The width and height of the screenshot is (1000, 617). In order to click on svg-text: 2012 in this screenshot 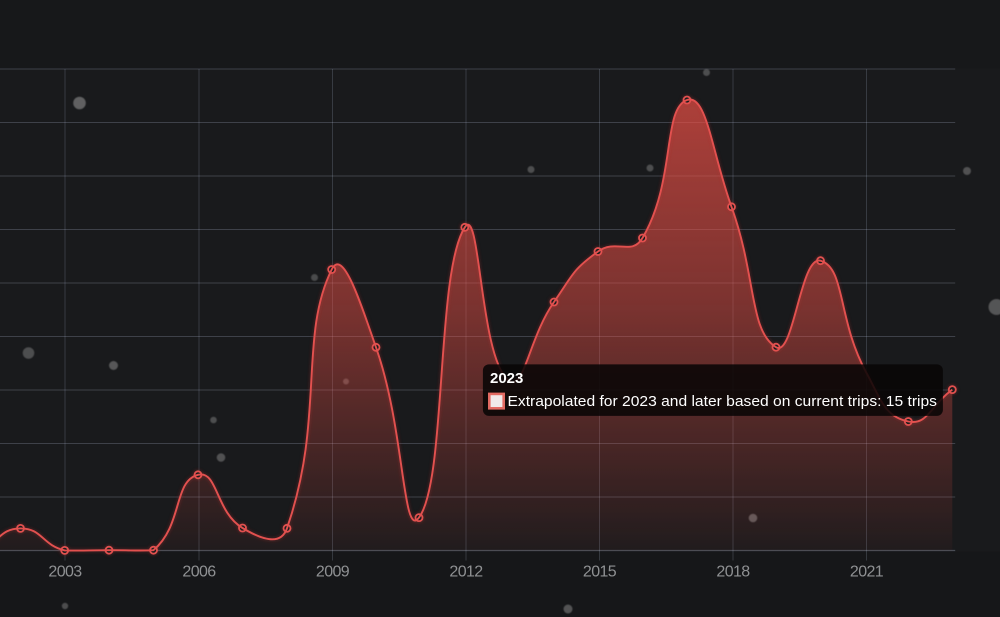, I will do `click(466, 572)`.